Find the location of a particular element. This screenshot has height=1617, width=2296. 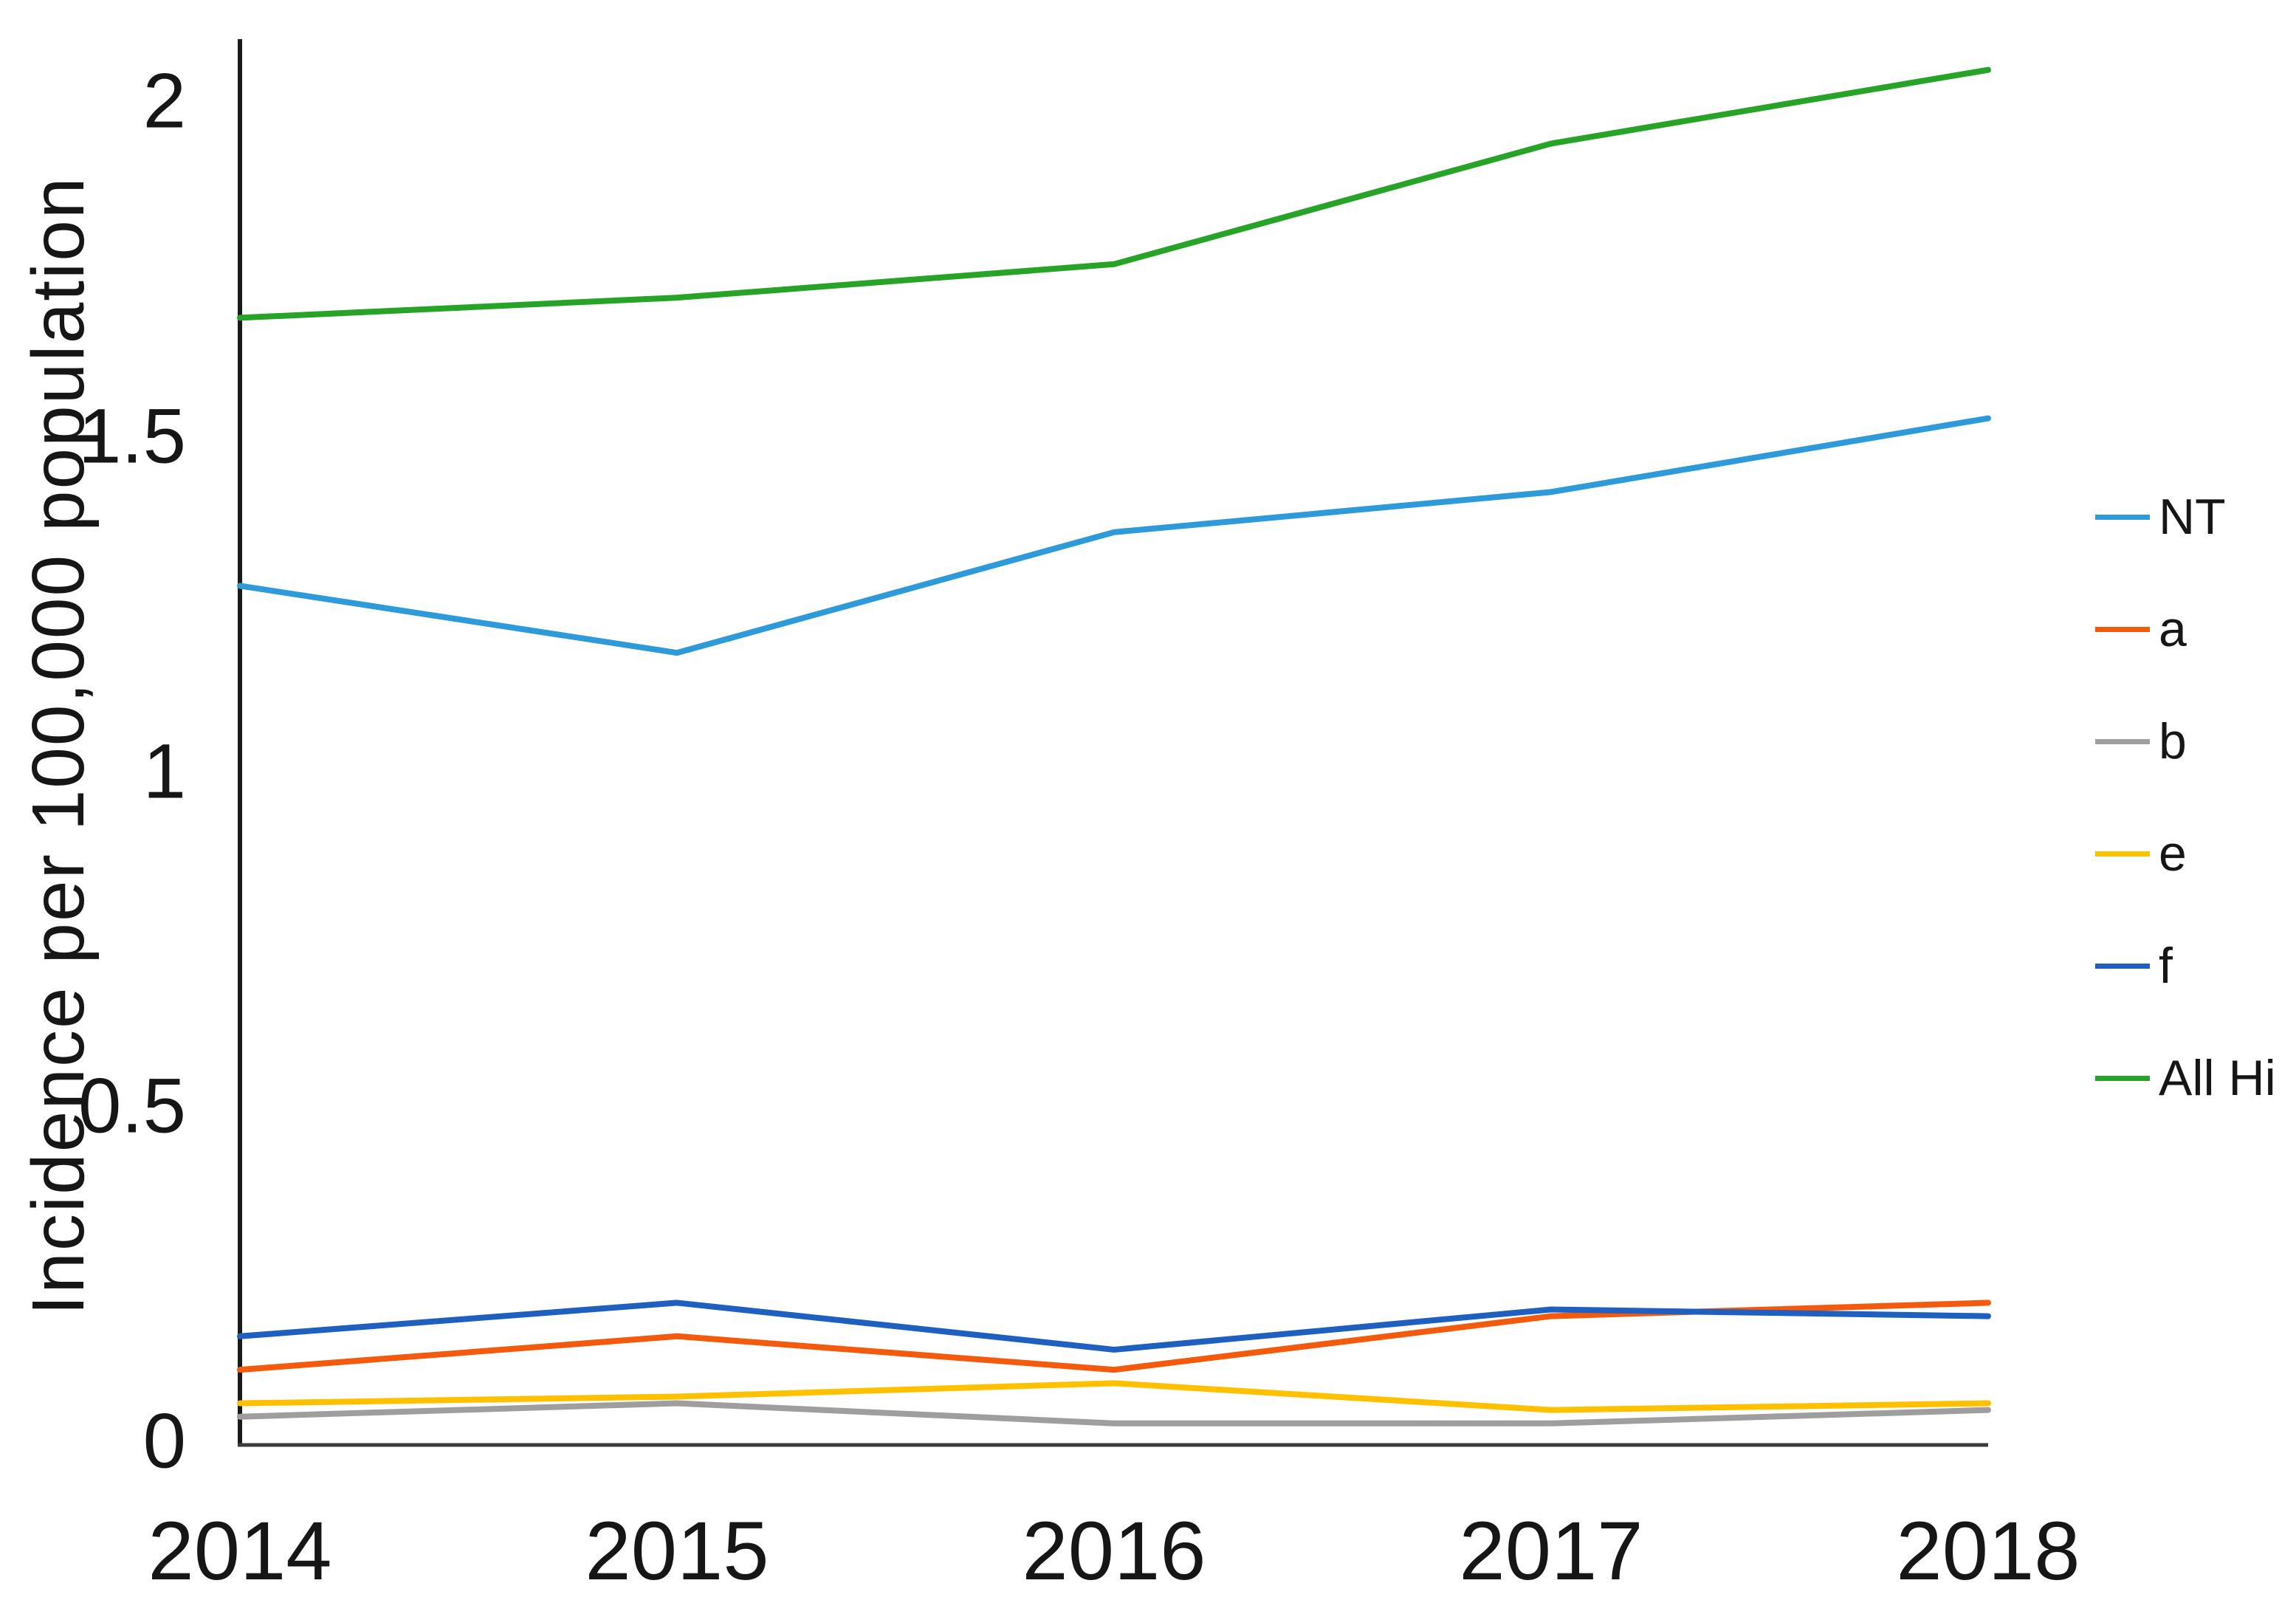

legend-label: NT is located at coordinates (2193, 517).